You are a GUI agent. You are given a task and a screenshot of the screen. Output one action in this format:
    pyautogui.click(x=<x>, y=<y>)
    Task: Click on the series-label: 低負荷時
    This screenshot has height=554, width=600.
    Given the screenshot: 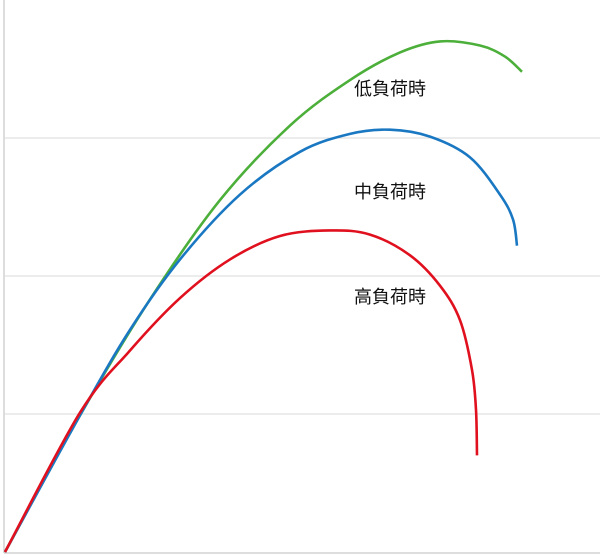 What is the action you would take?
    pyautogui.click(x=390, y=89)
    